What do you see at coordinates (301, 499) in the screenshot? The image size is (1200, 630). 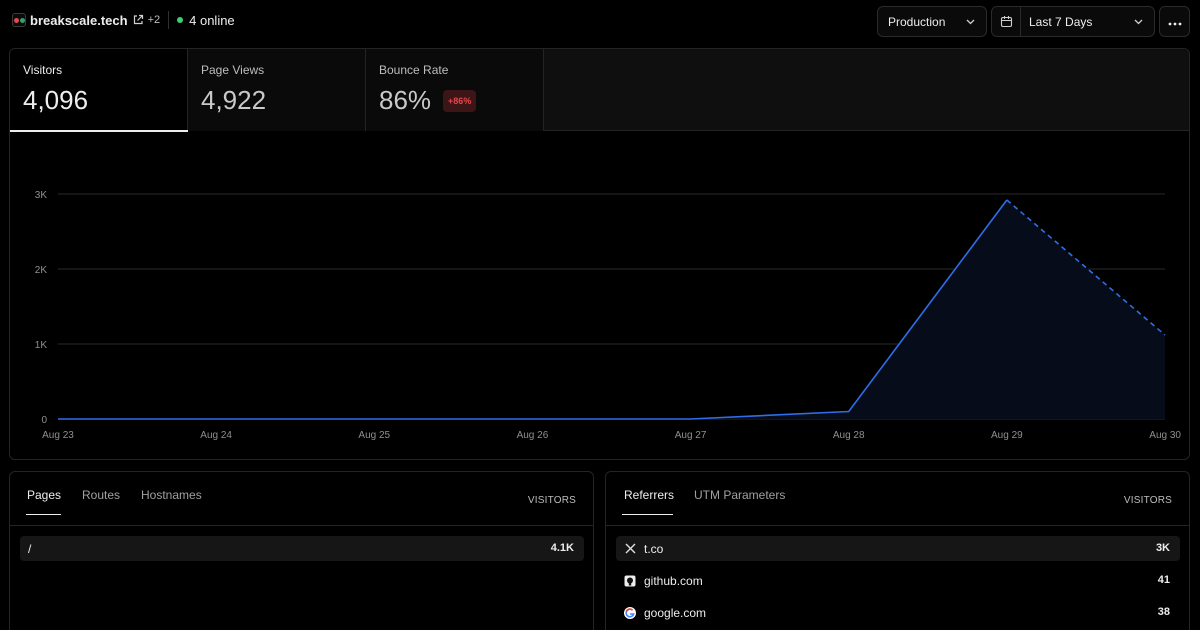 I see `pages-tabs: Pages Routes Hostnames VISITORS` at bounding box center [301, 499].